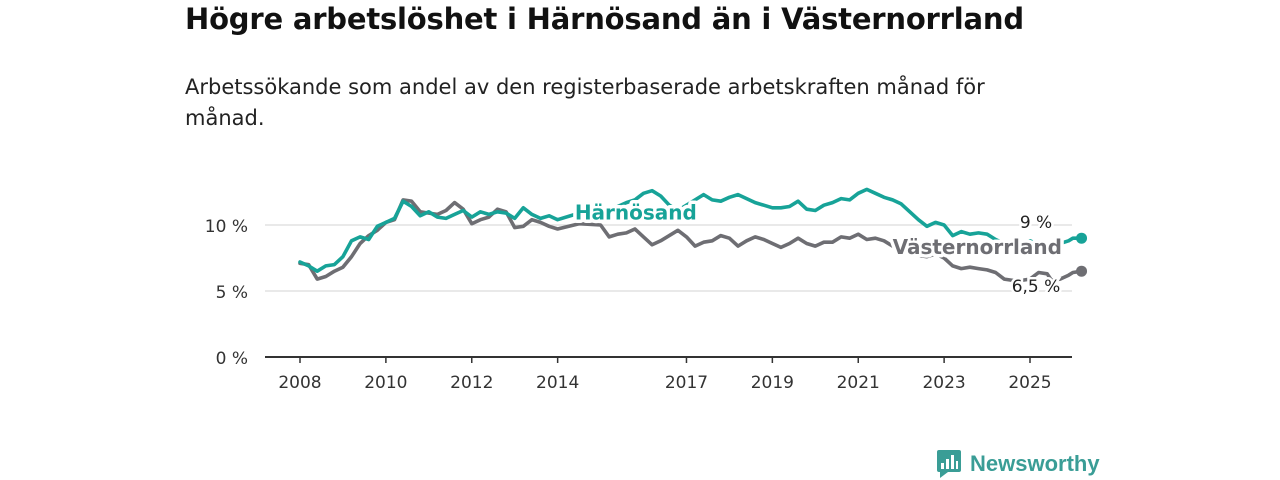 The height and width of the screenshot is (480, 1280). What do you see at coordinates (385, 383) in the screenshot?
I see `x-tick-label: 2010` at bounding box center [385, 383].